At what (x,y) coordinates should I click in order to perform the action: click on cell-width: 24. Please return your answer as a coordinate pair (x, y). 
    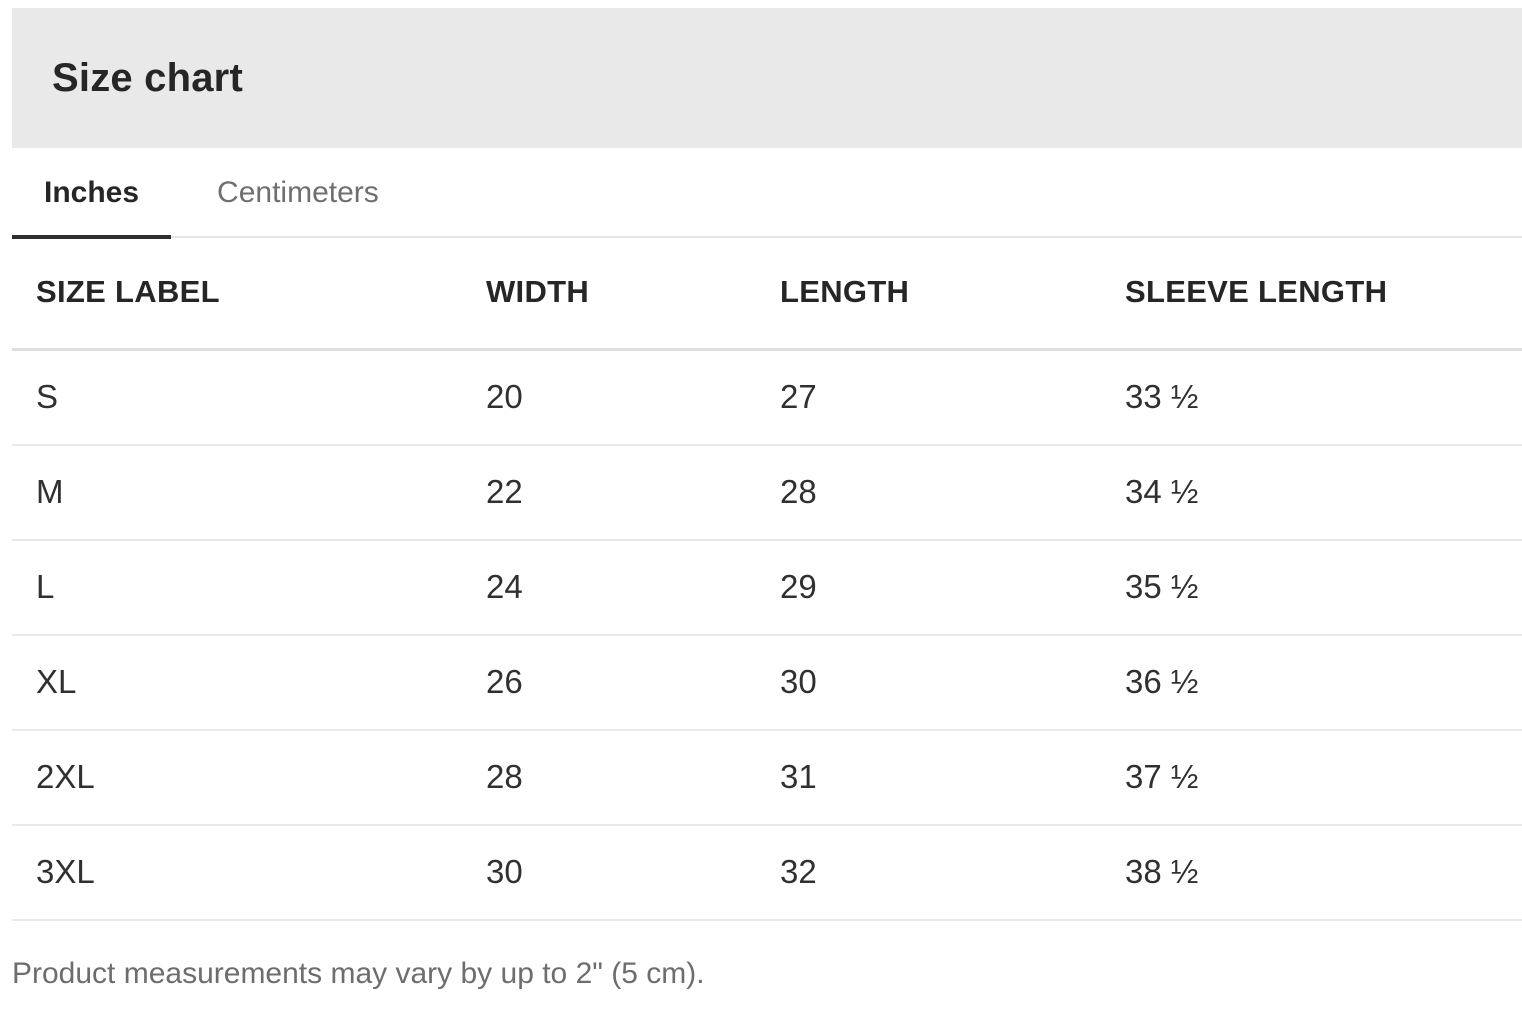
    Looking at the image, I should click on (609, 588).